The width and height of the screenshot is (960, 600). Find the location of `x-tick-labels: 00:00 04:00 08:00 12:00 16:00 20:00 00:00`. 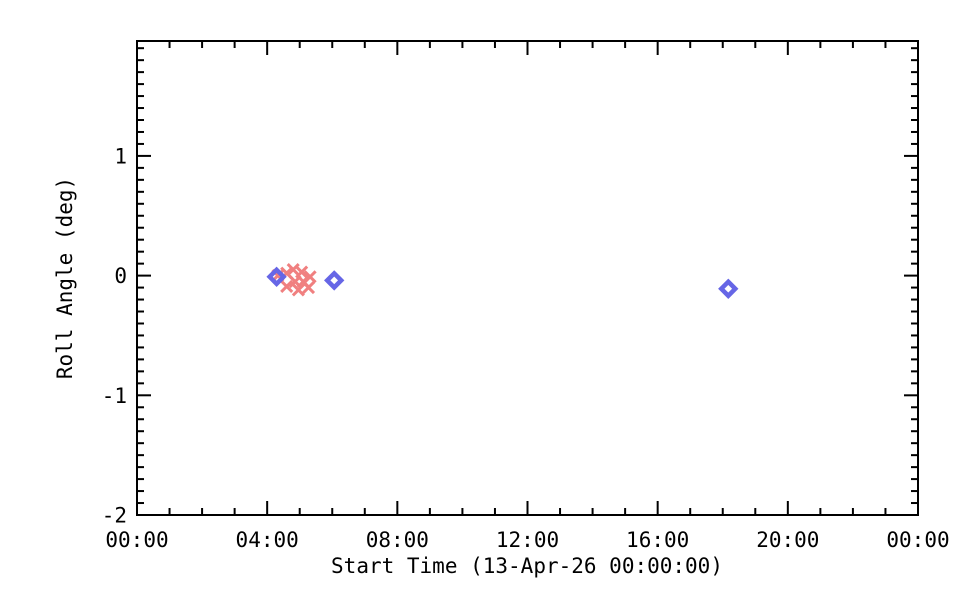

x-tick-labels: 00:00 04:00 08:00 12:00 16:00 20:00 00:00 is located at coordinates (527, 540).